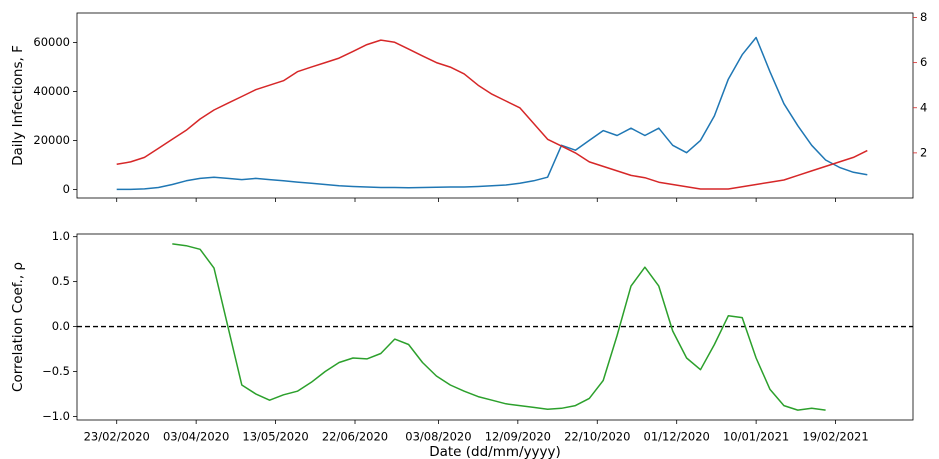 Image resolution: width=939 pixels, height=459 pixels. What do you see at coordinates (275, 437) in the screenshot?
I see `x-tick-label: 13/05/2020` at bounding box center [275, 437].